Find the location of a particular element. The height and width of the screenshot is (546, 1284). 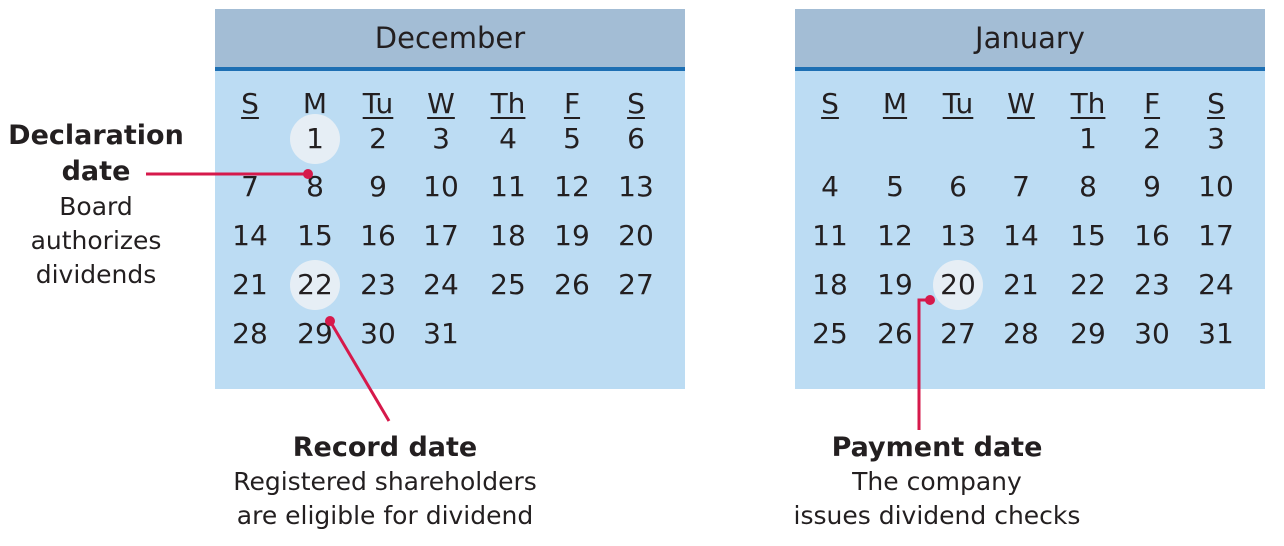

january-weekday-header: M is located at coordinates (895, 103).